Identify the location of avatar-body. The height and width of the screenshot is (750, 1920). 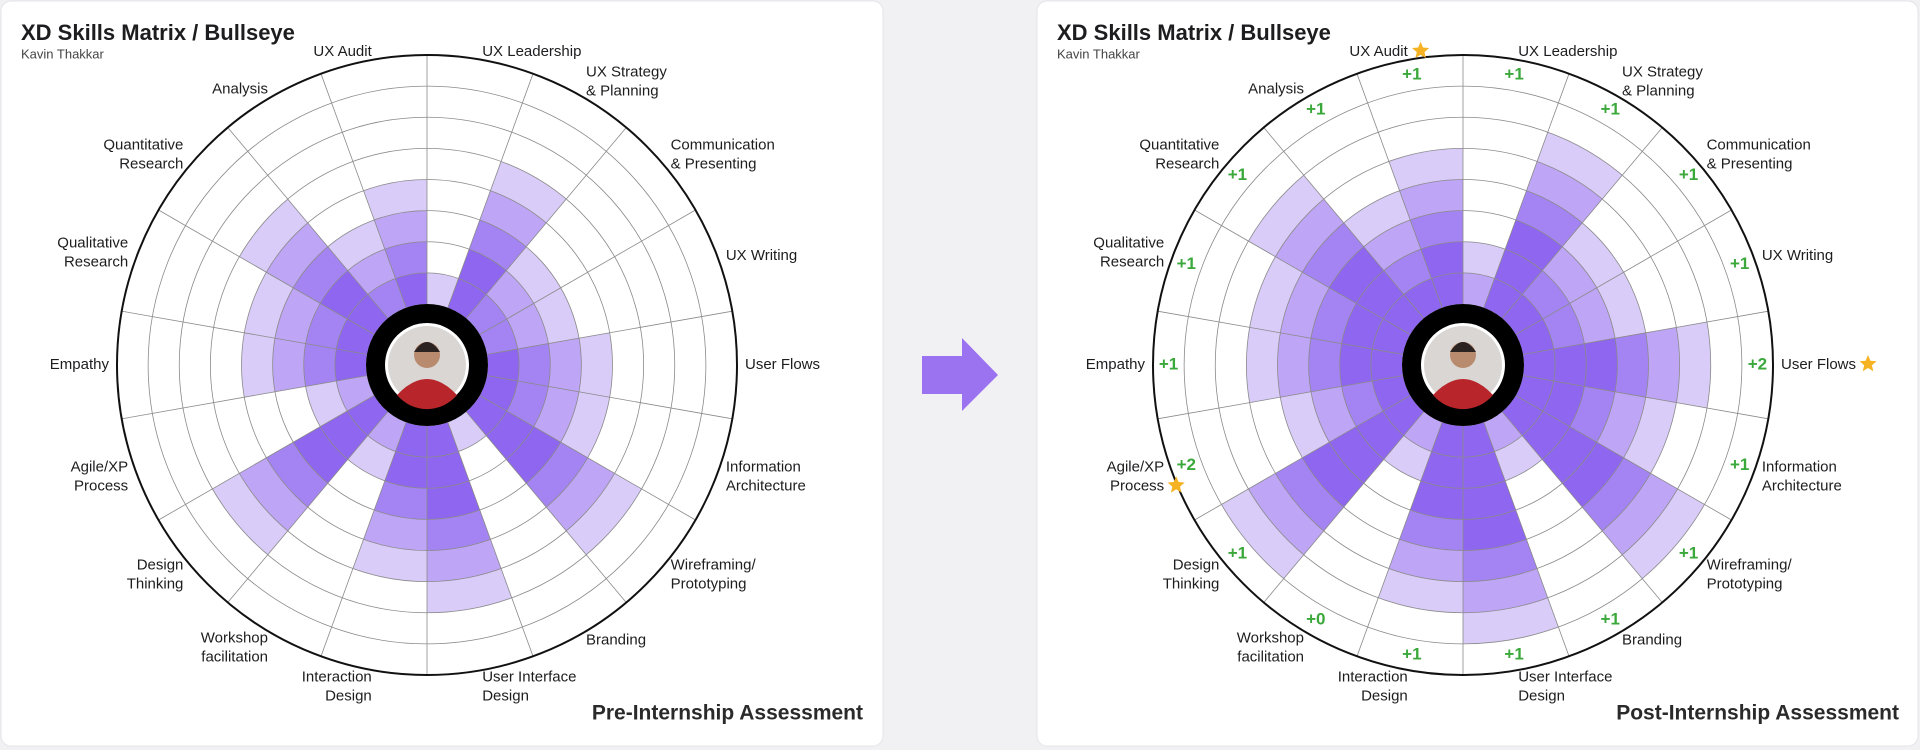
(1463, 394).